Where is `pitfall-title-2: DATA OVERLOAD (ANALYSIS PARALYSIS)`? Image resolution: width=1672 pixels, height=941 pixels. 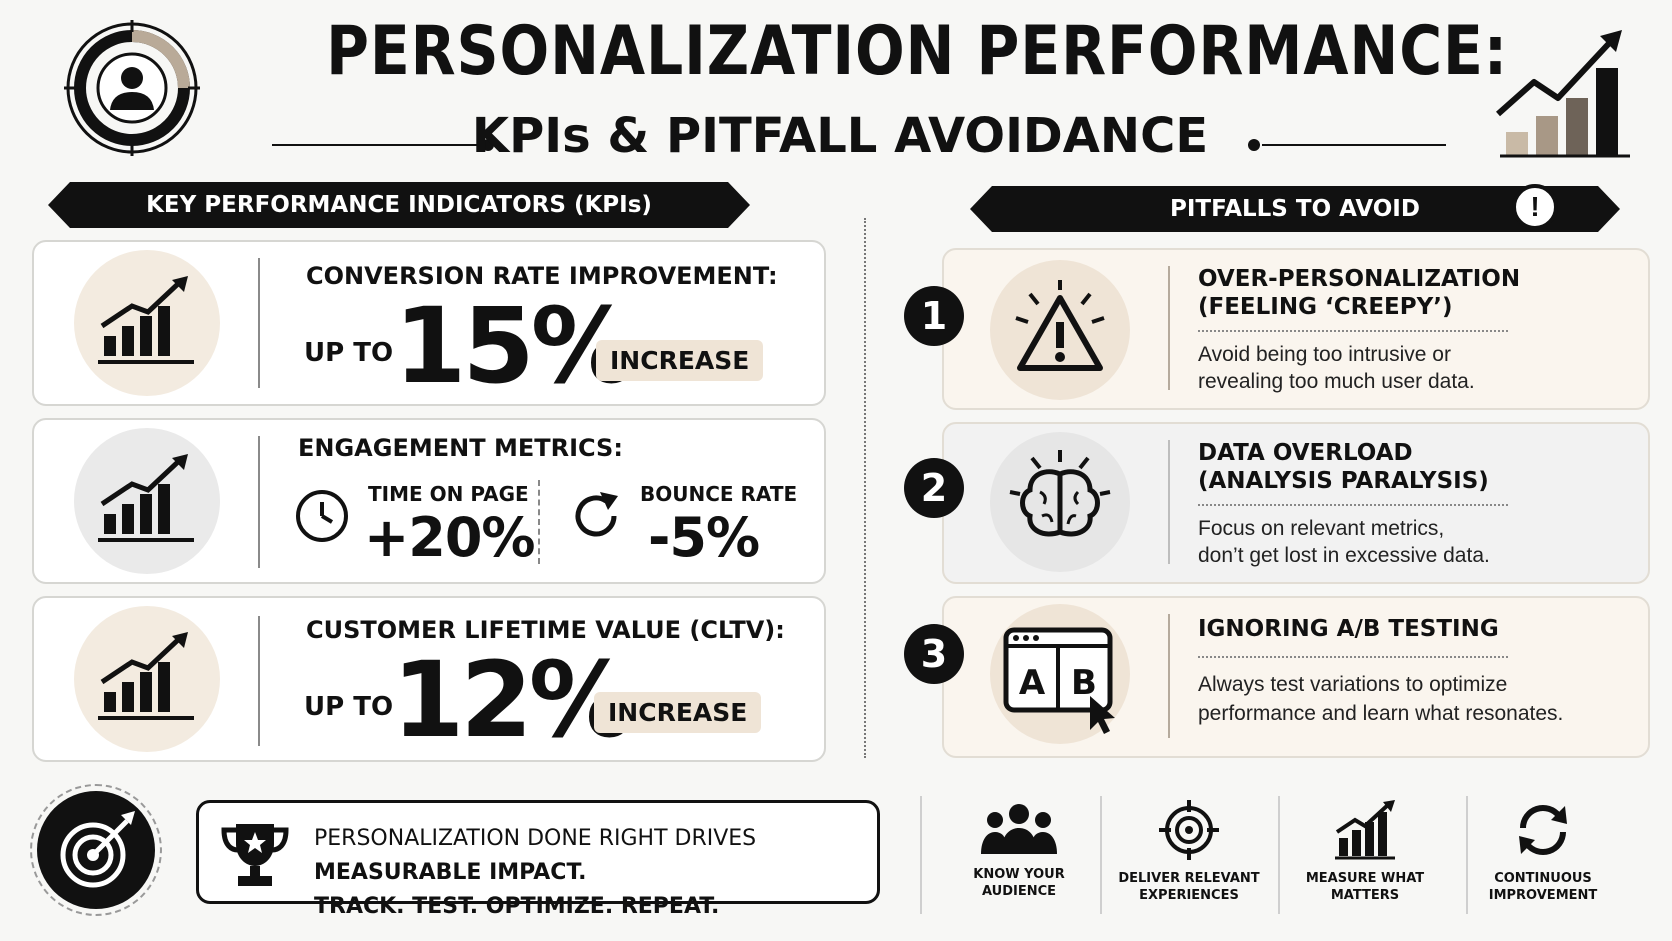 pitfall-title-2: DATA OVERLOAD (ANALYSIS PARALYSIS) is located at coordinates (1343, 467).